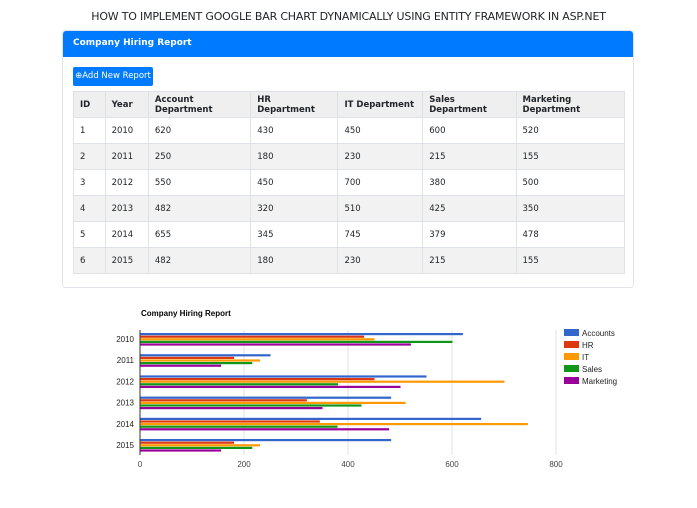 The height and width of the screenshot is (508, 697). What do you see at coordinates (380, 182) in the screenshot?
I see `table-cell: 700` at bounding box center [380, 182].